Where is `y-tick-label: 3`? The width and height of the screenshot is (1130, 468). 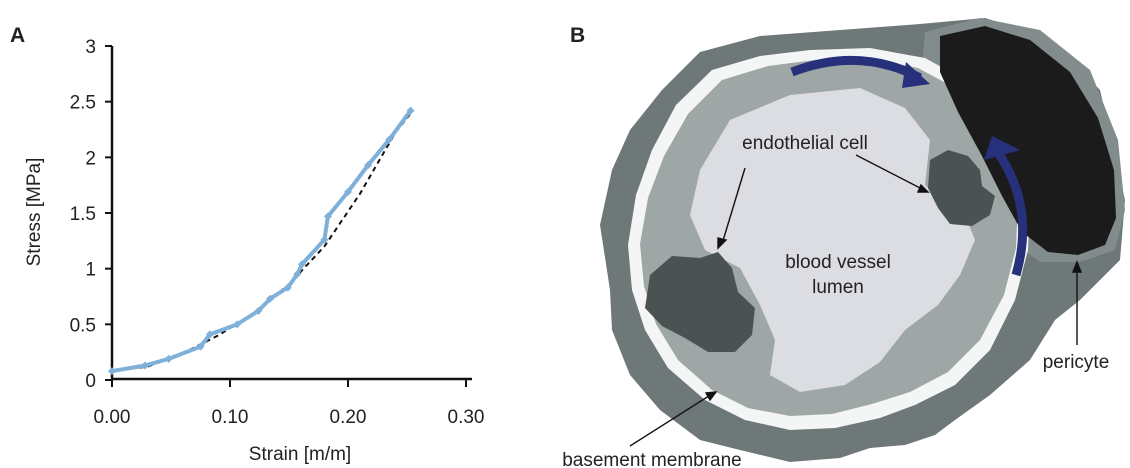 y-tick-label: 3 is located at coordinates (90, 47).